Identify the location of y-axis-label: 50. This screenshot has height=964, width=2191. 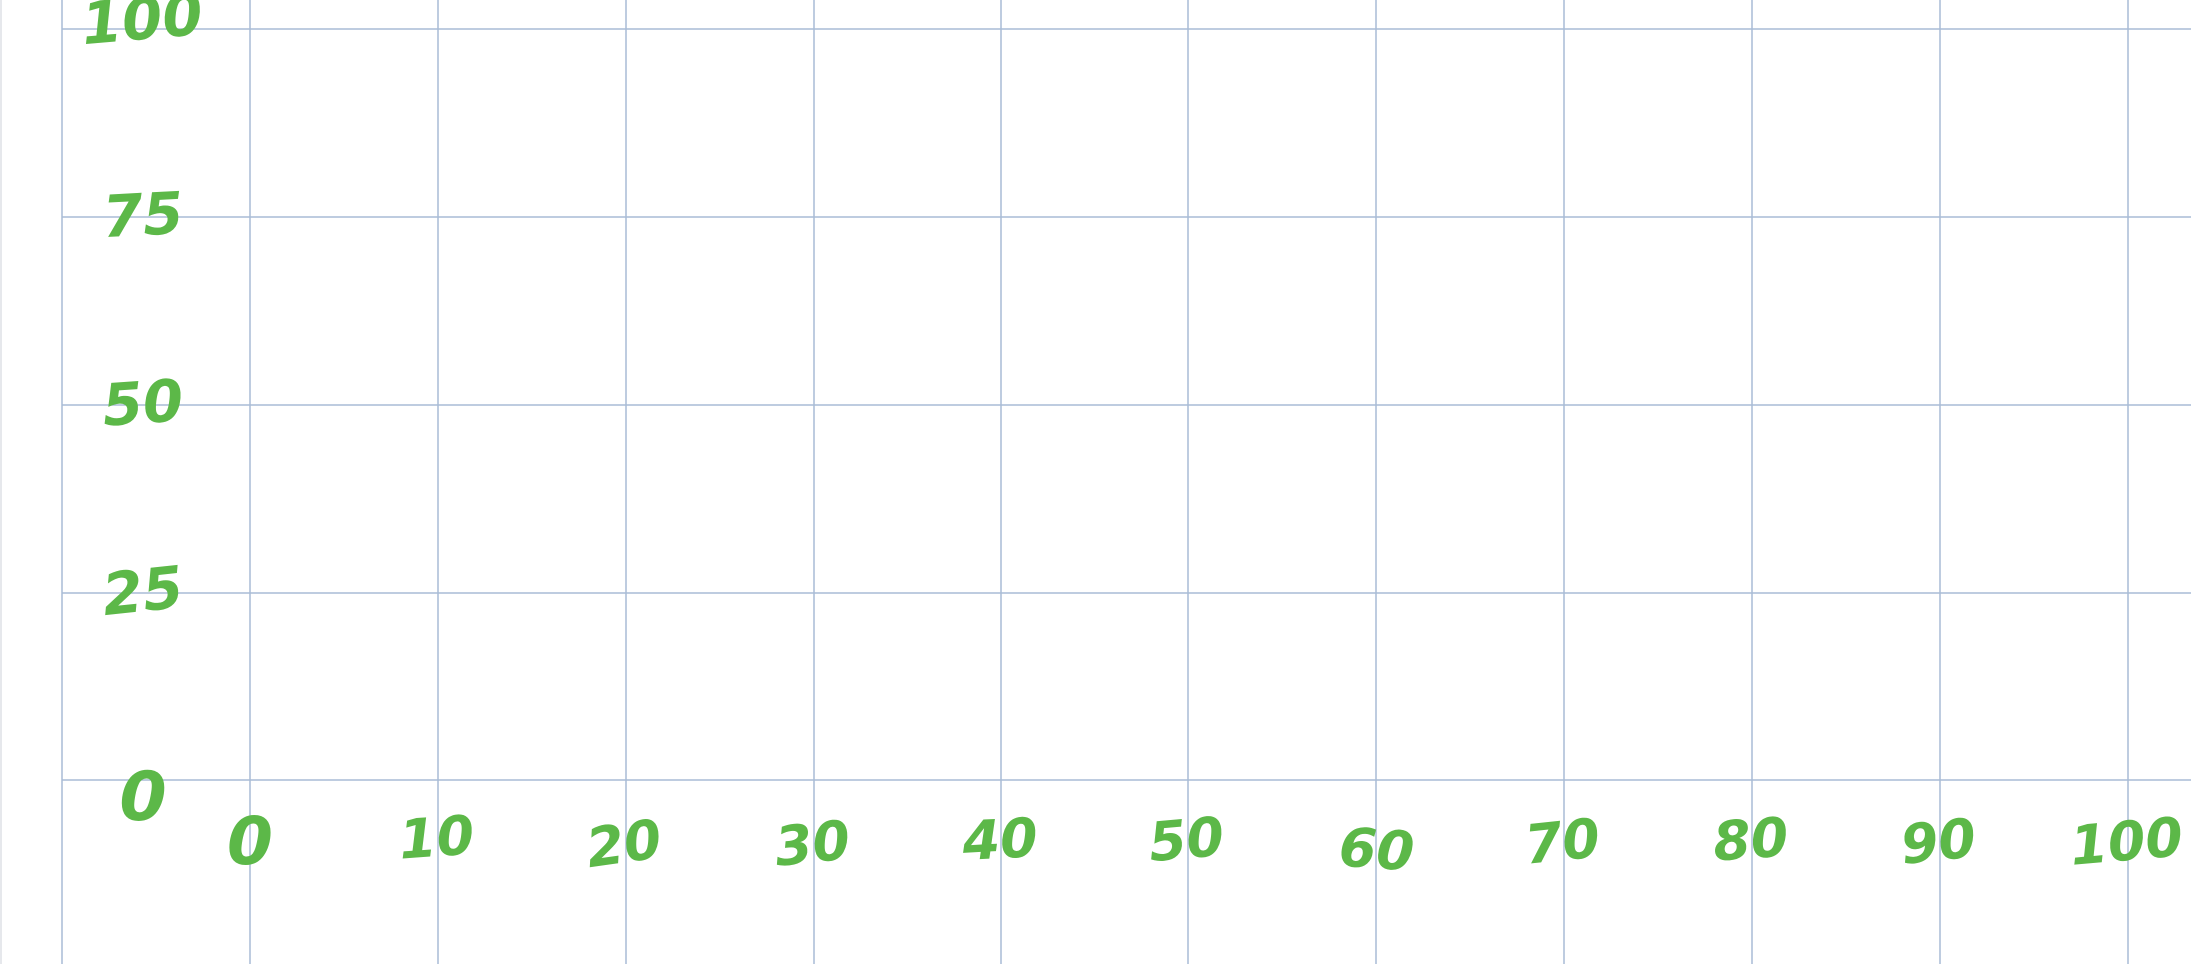
(142, 402).